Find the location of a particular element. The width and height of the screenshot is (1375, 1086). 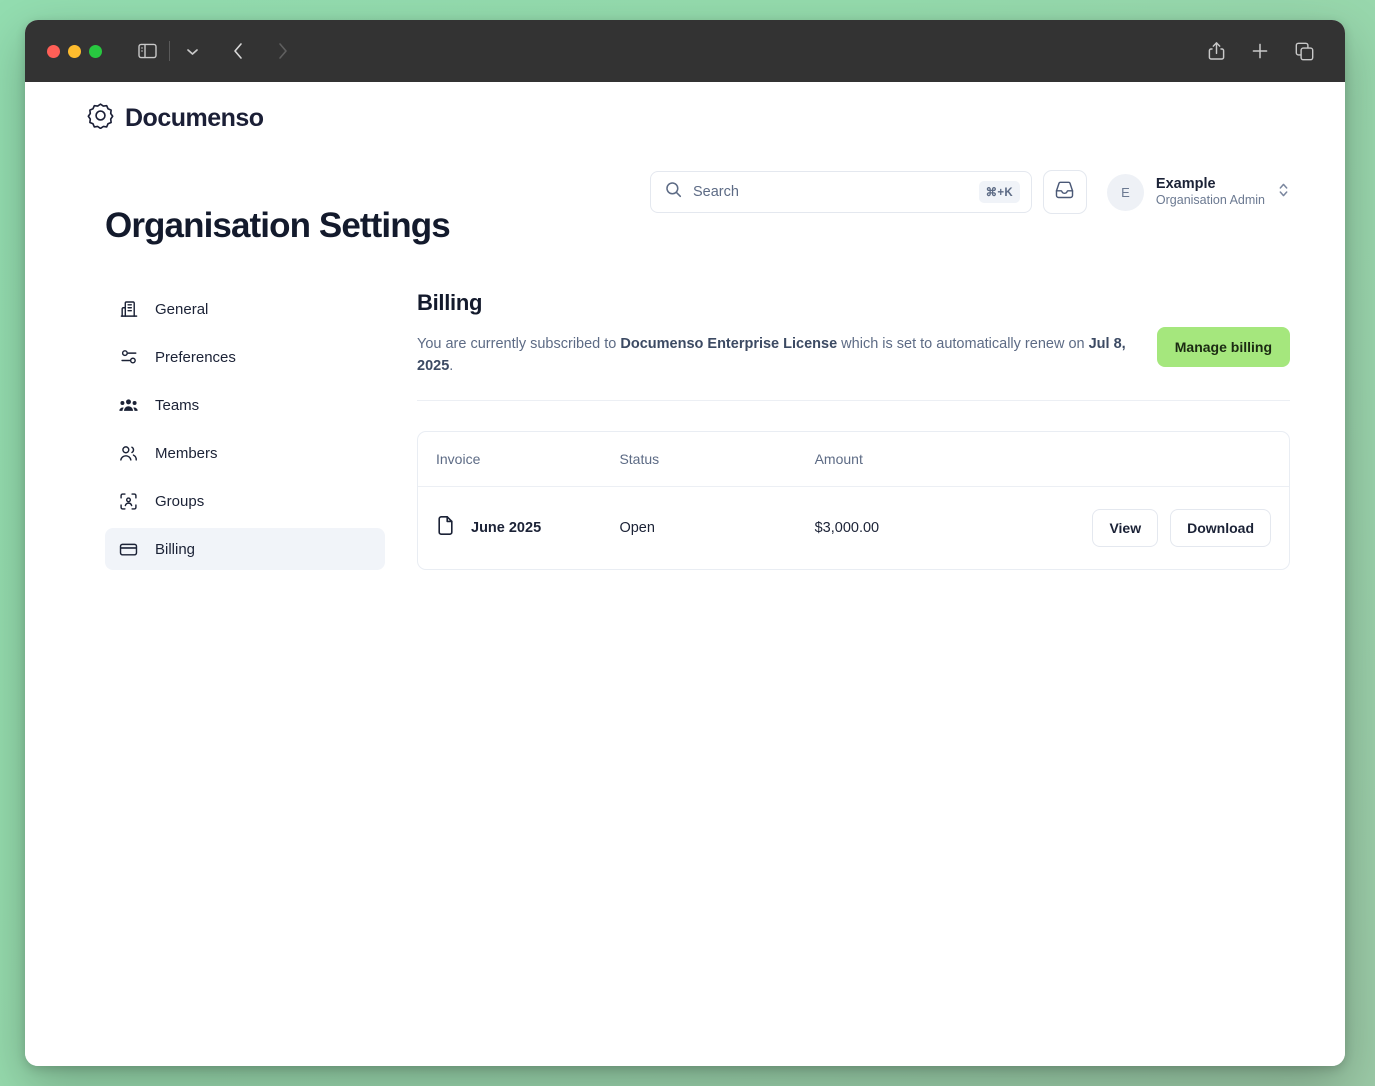

column-header-status: Status is located at coordinates (717, 459).